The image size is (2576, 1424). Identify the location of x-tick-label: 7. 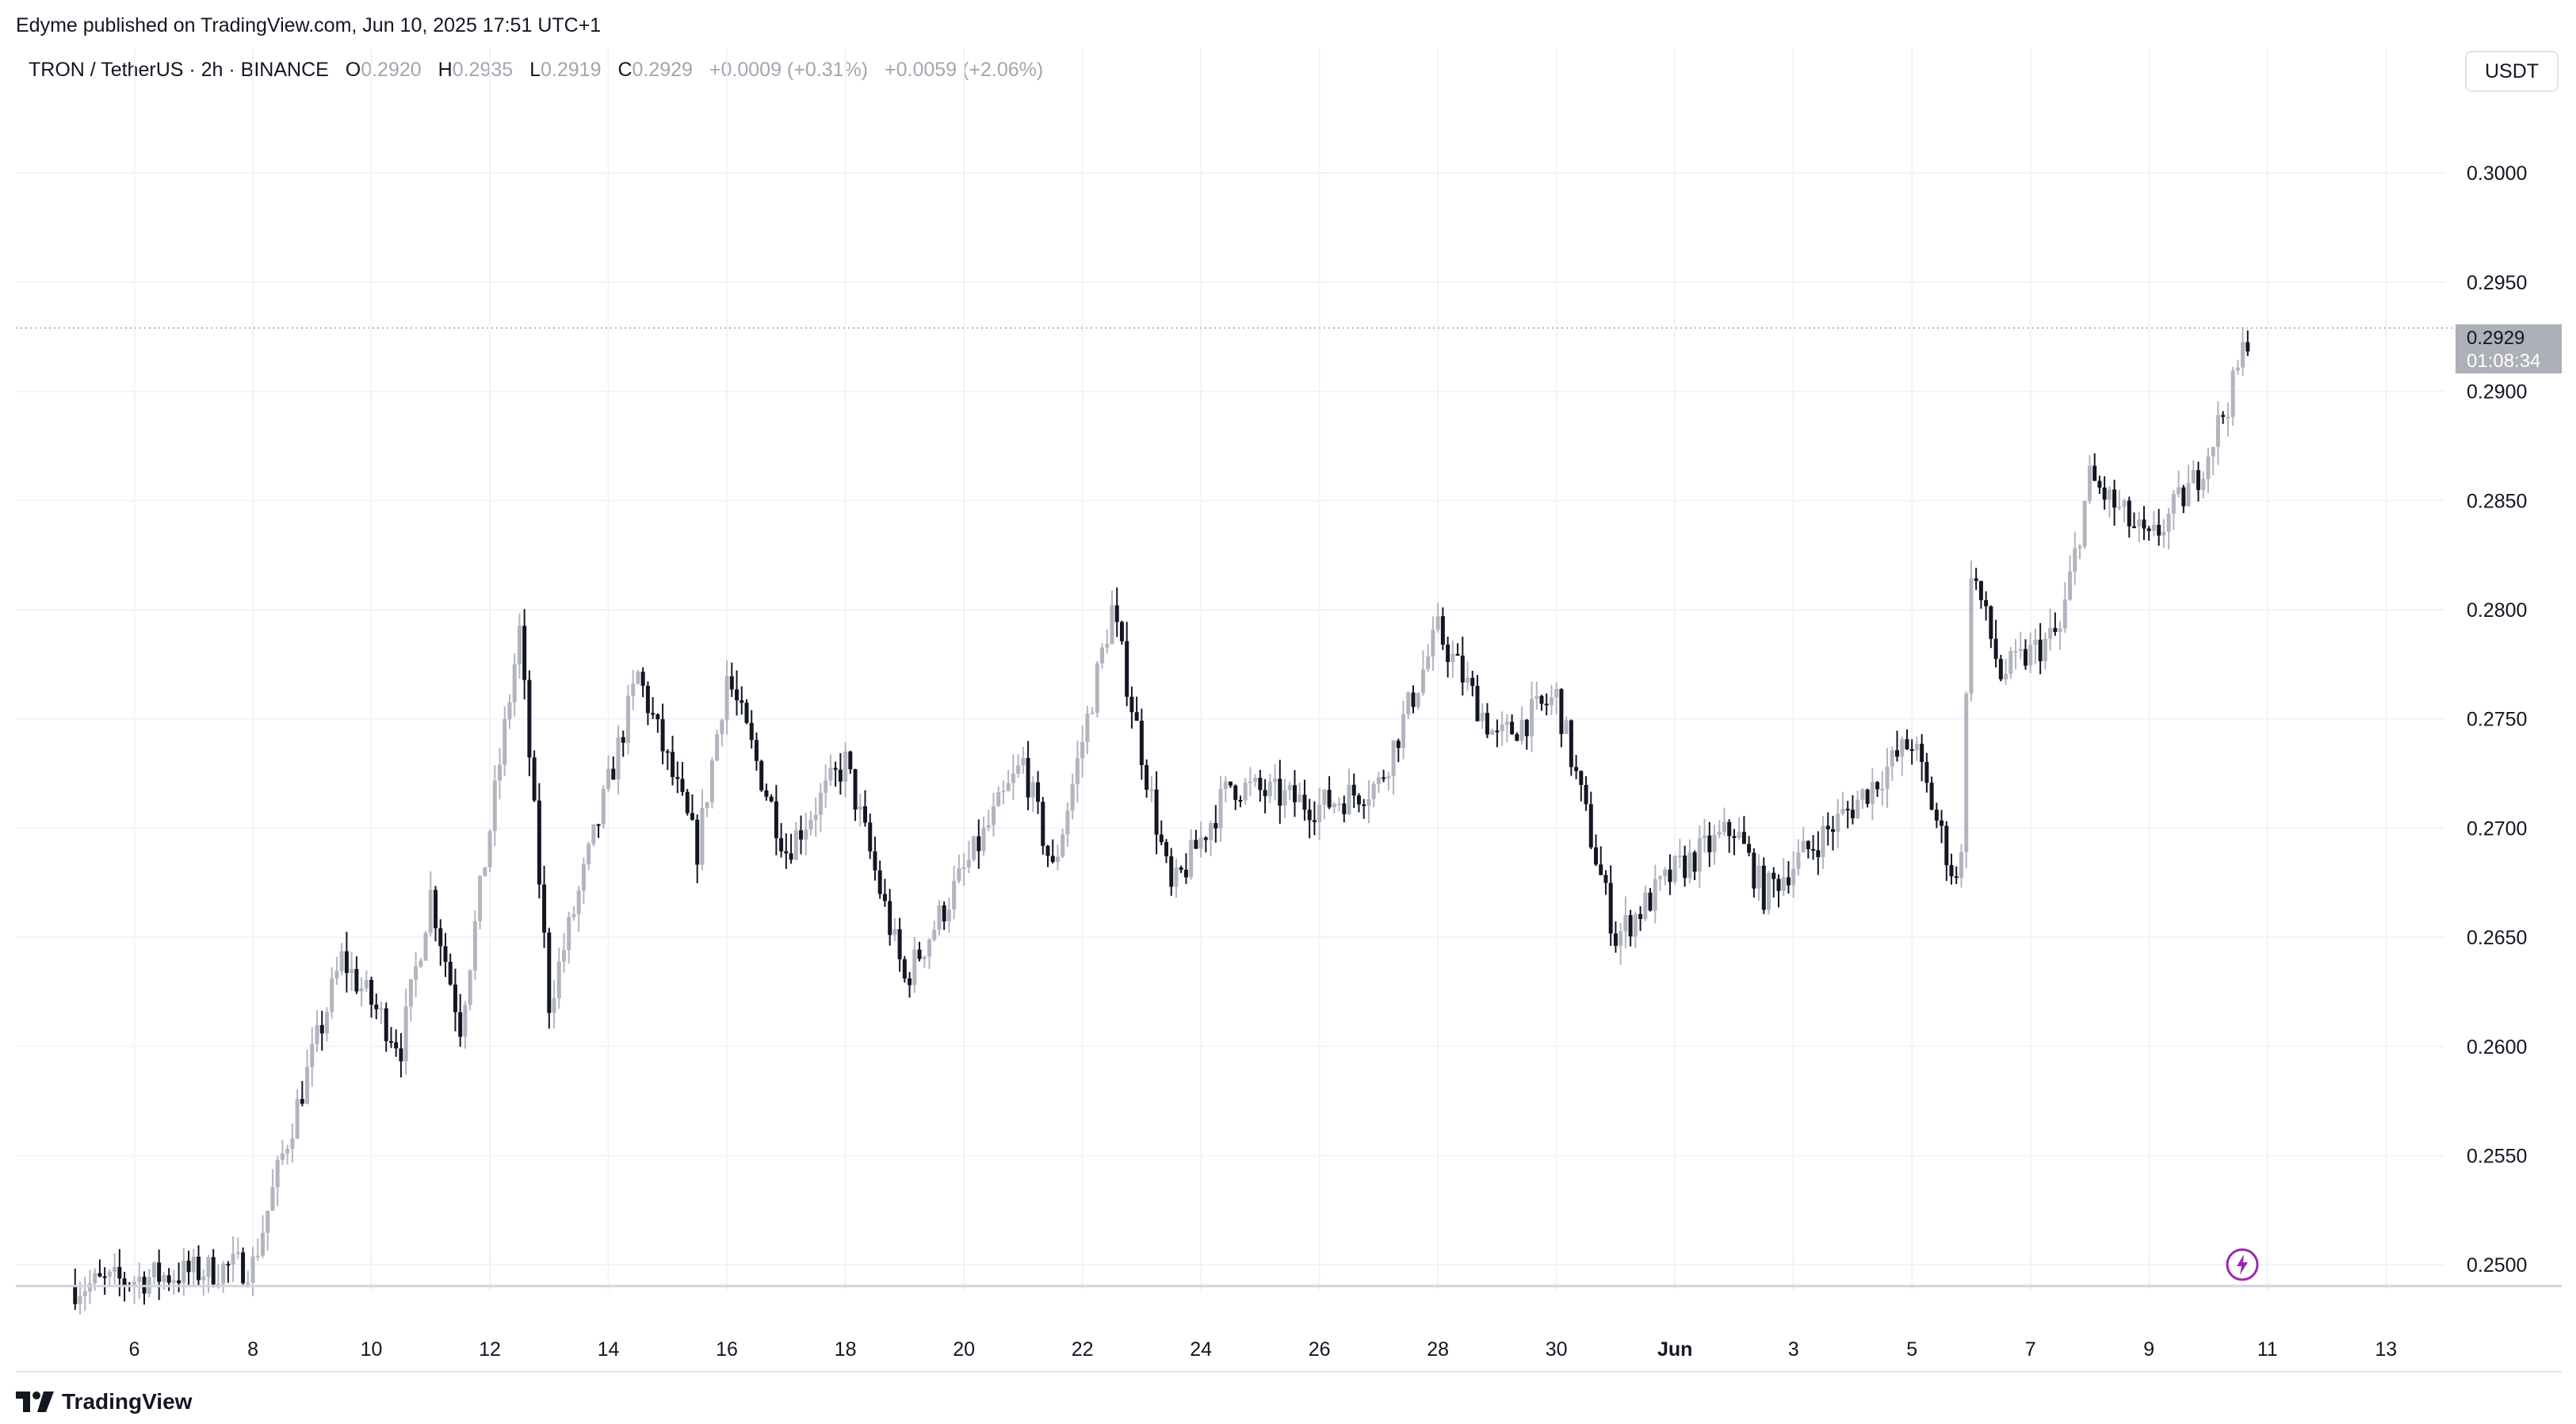
(2030, 1350).